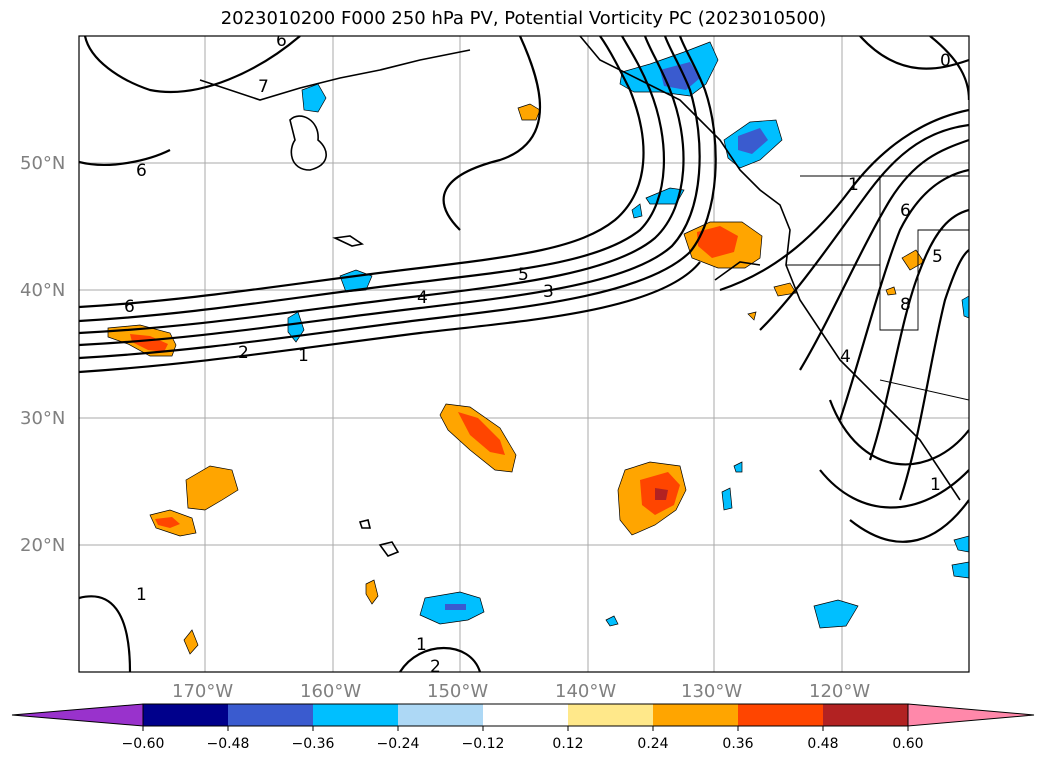 This screenshot has width=1047, height=765. What do you see at coordinates (822, 744) in the screenshot?
I see `colorbar-tick-label: 0.48` at bounding box center [822, 744].